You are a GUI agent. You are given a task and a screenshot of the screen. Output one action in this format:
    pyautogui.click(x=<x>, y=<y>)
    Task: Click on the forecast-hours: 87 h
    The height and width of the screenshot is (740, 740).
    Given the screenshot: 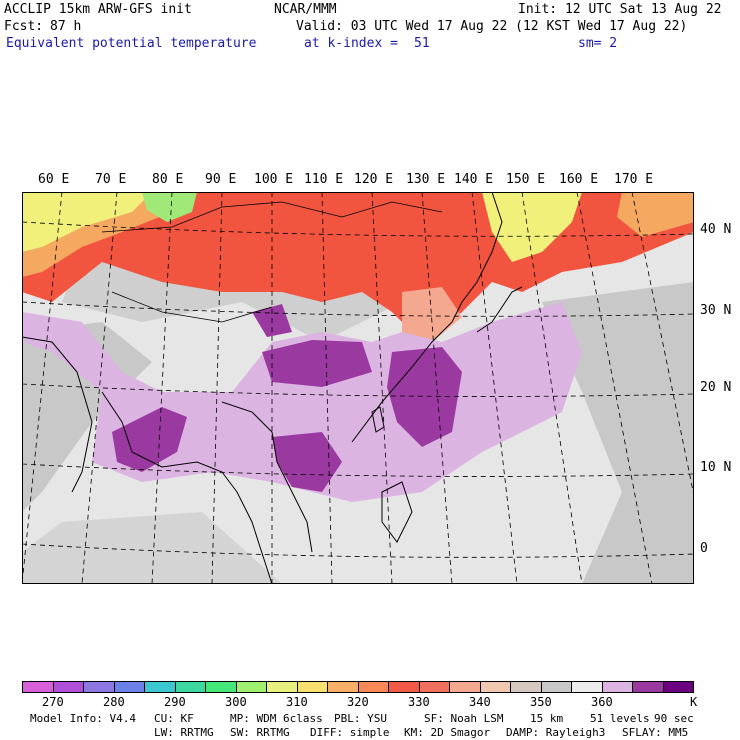 What is the action you would take?
    pyautogui.click(x=66, y=26)
    